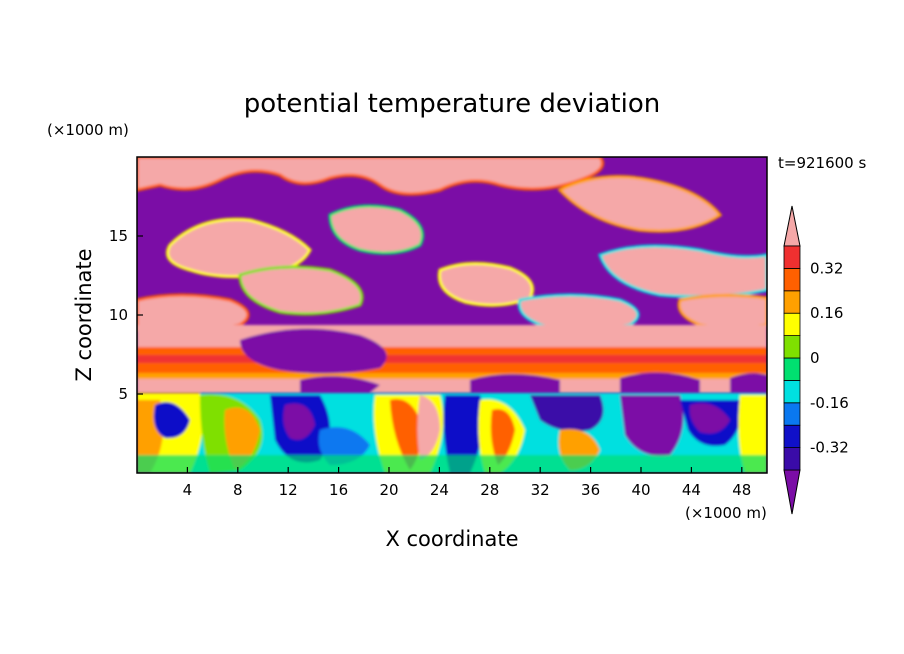 The height and width of the screenshot is (654, 904). I want to click on y-tick-label: 15, so click(118, 236).